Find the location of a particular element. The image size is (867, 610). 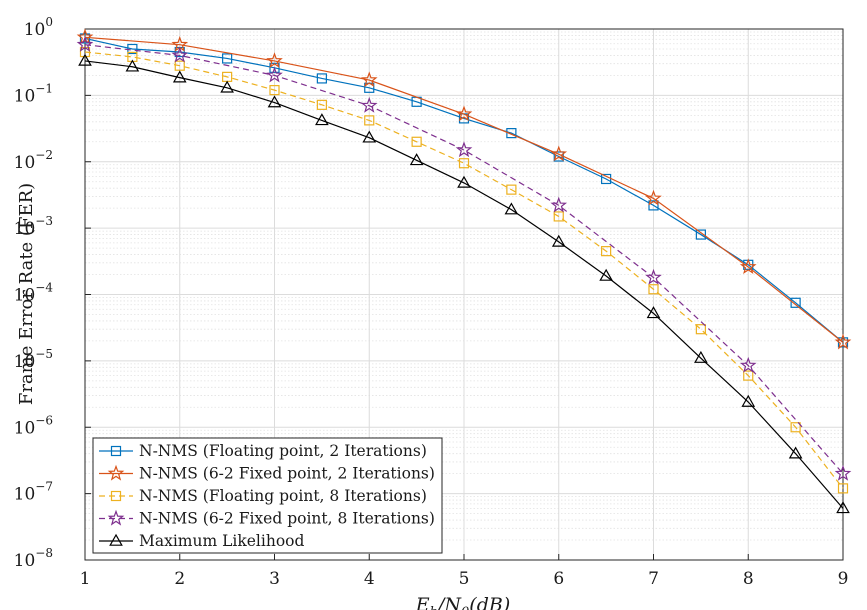

x-tick-label: 2 is located at coordinates (179, 579).